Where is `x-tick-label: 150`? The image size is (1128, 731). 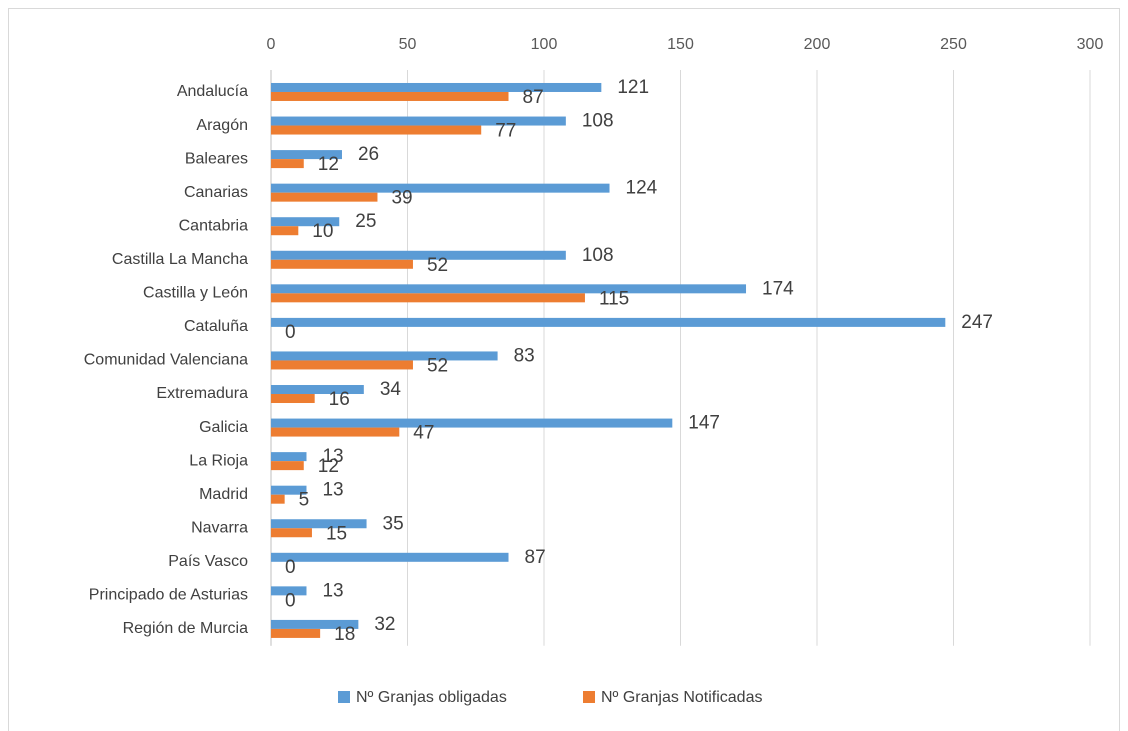 x-tick-label: 150 is located at coordinates (680, 44).